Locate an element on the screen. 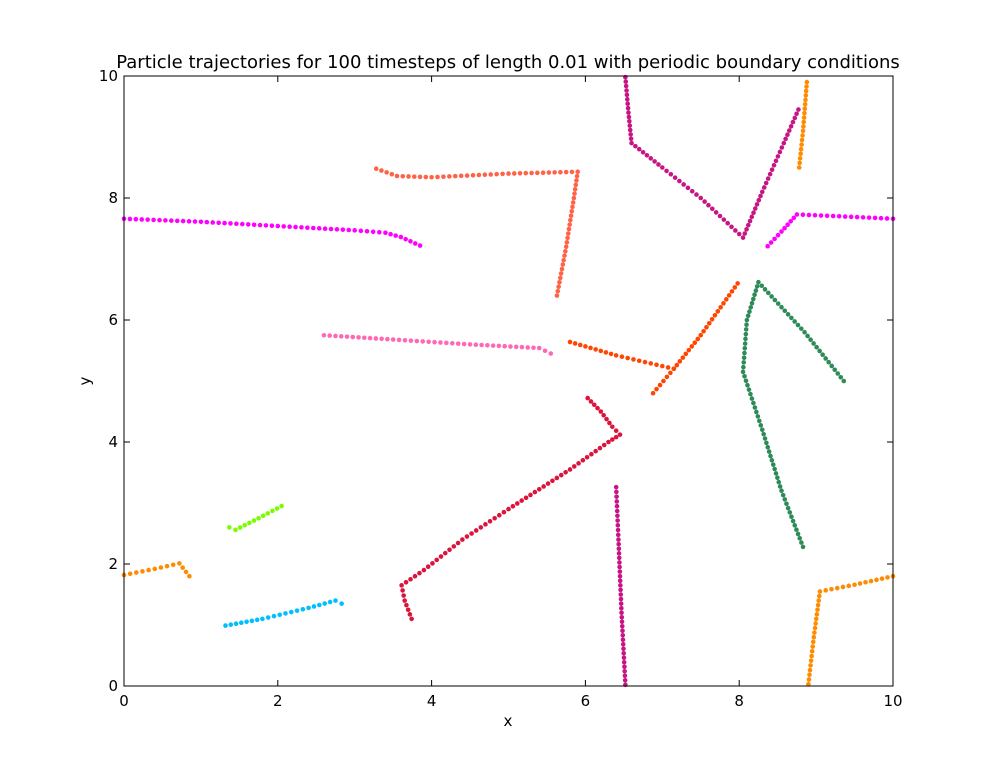 The image size is (992, 762). y-tick-label-1: 2 is located at coordinates (113, 564).